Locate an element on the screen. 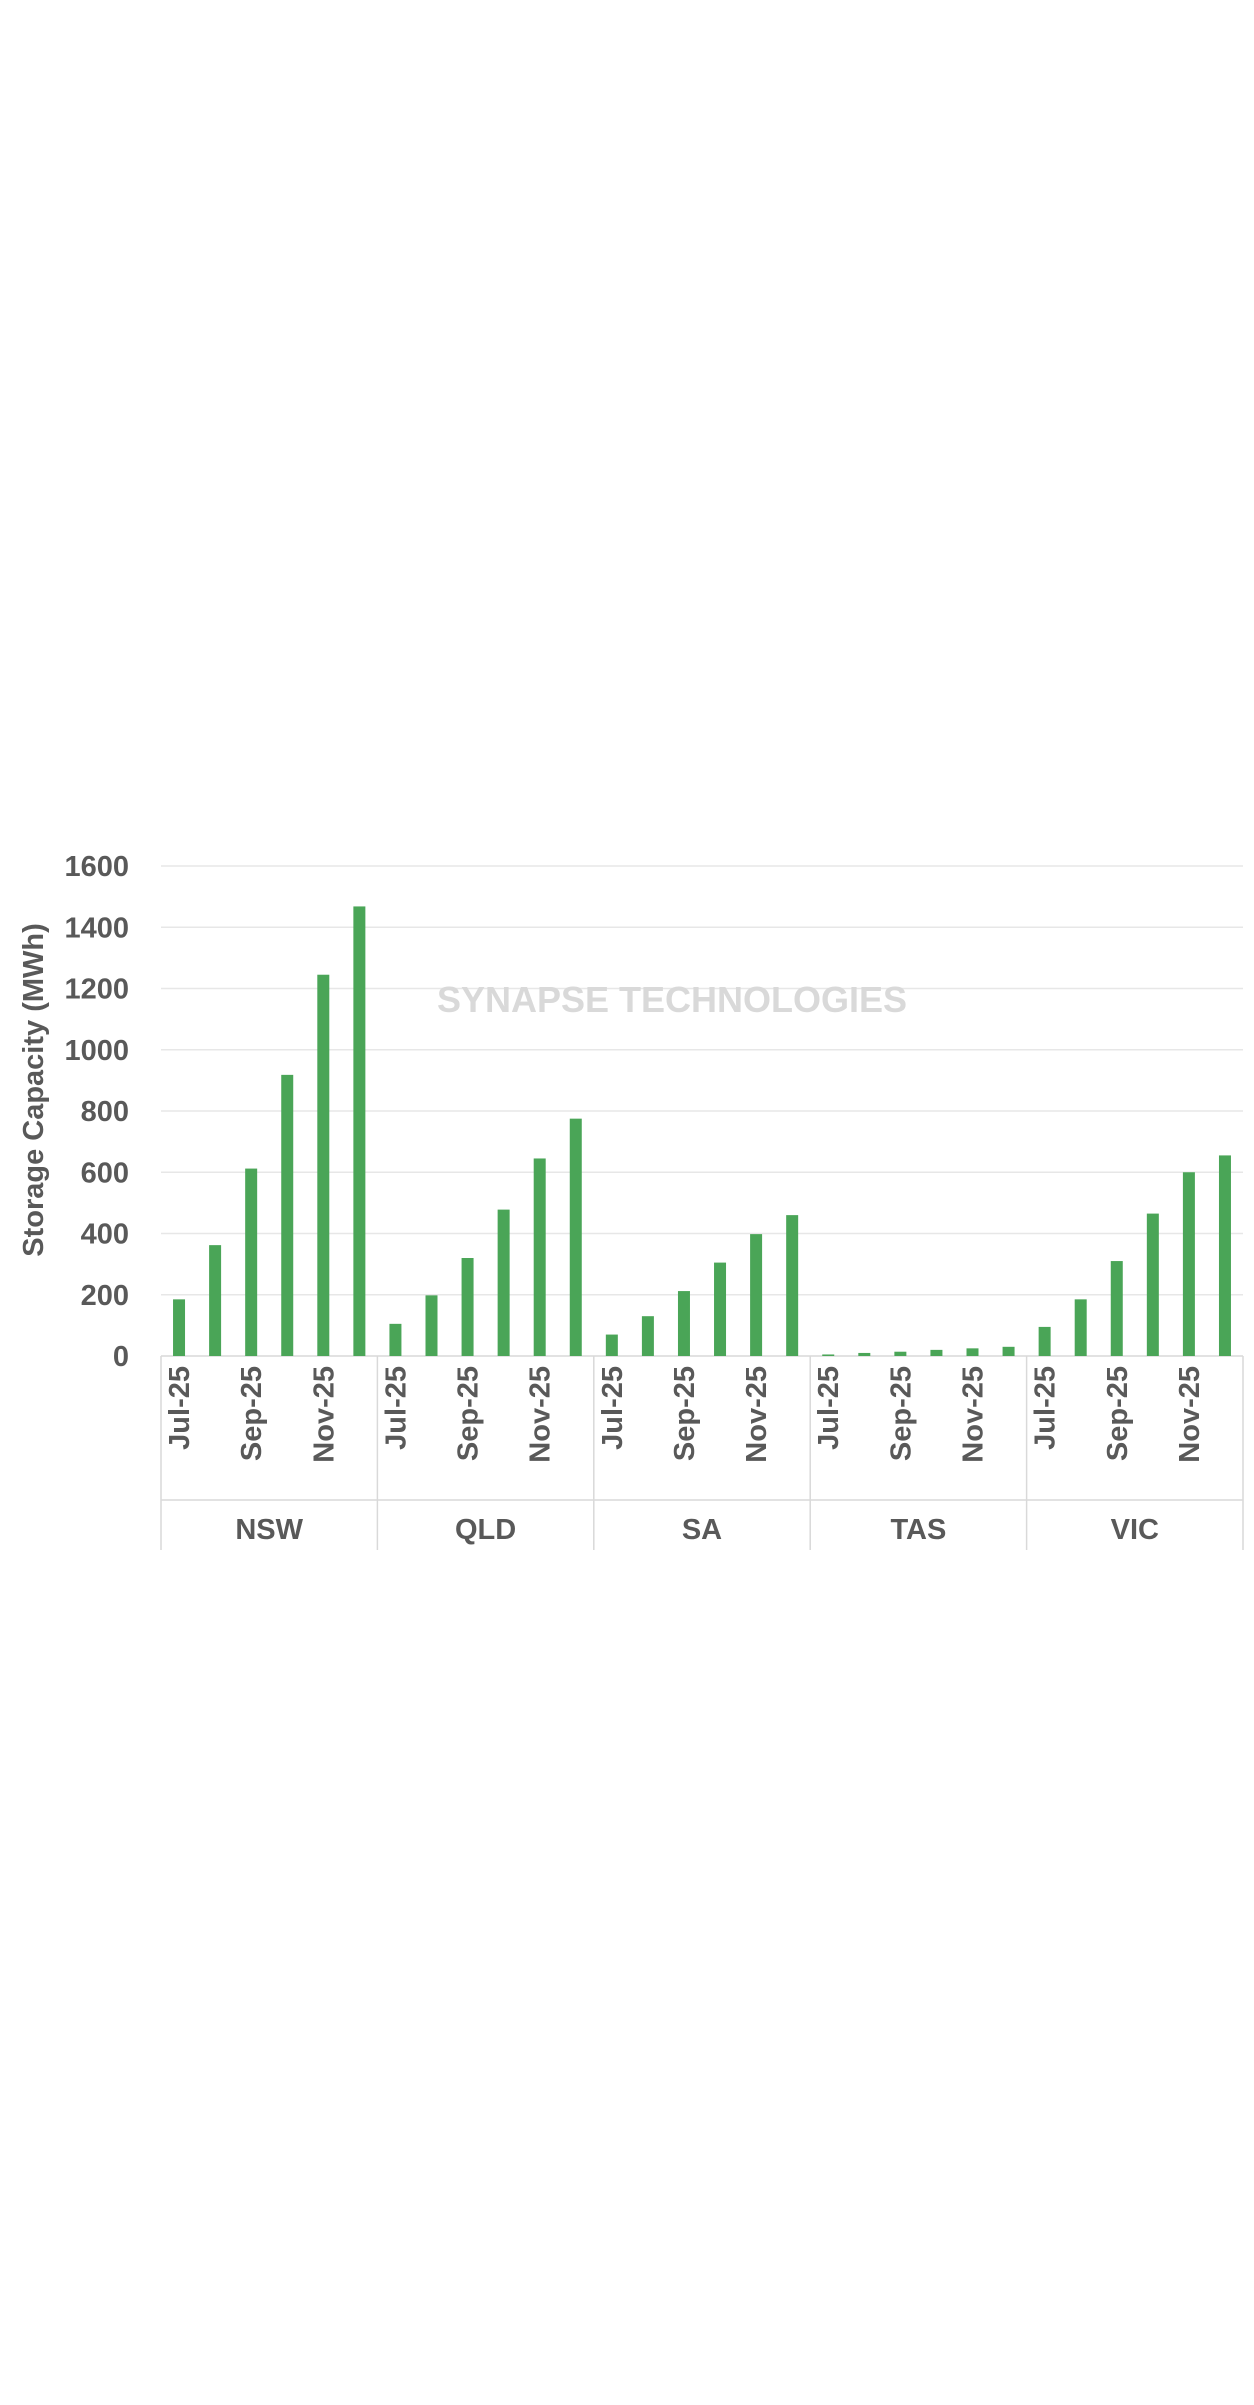  y-axis-title: Storage Capacity (MWh) is located at coordinates (34, 1090).